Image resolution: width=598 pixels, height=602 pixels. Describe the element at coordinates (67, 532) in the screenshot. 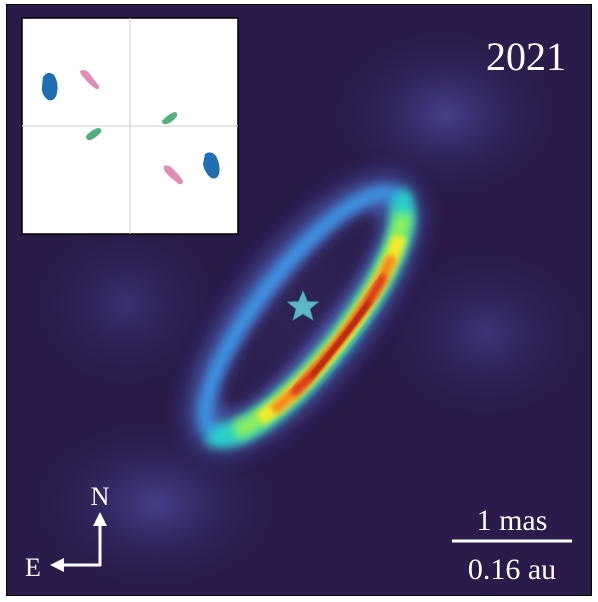

I see `compass: N E` at that location.